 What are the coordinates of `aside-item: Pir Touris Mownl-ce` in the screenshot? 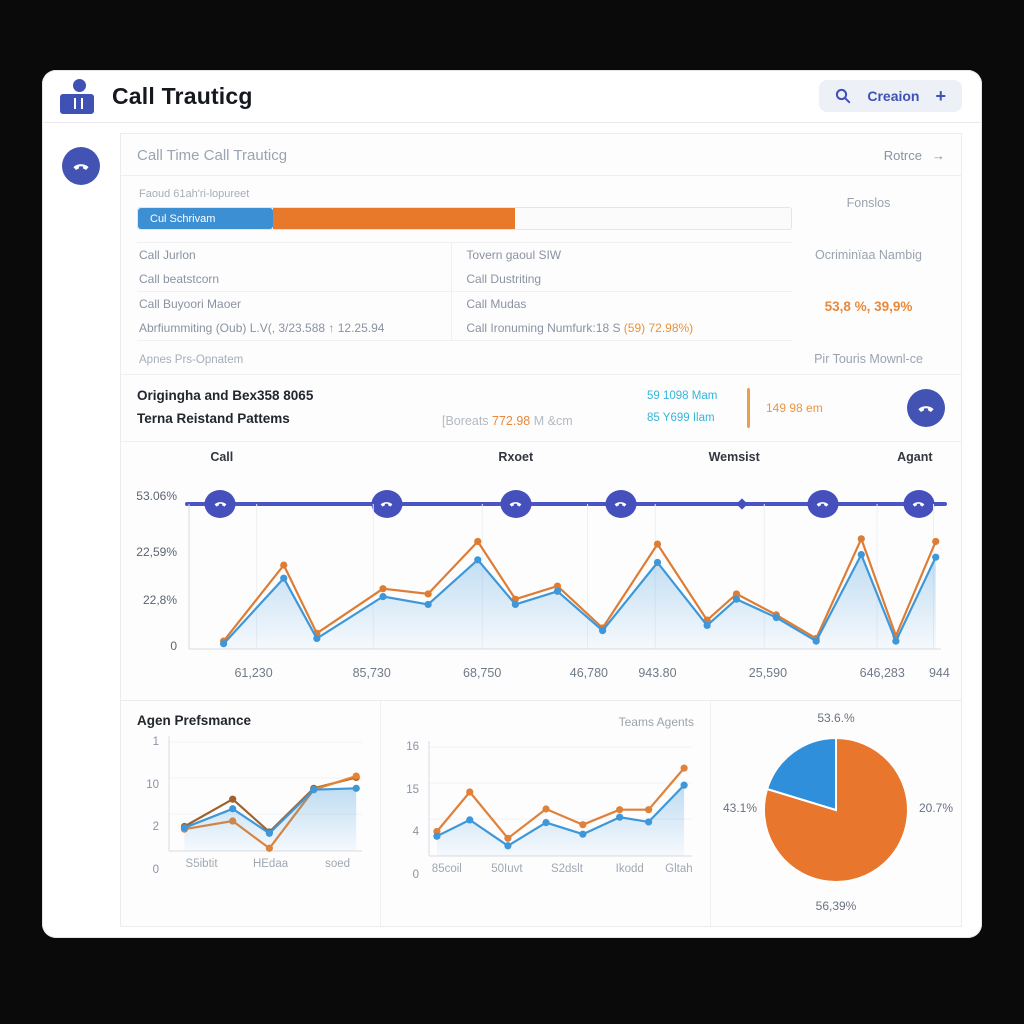 It's located at (868, 358).